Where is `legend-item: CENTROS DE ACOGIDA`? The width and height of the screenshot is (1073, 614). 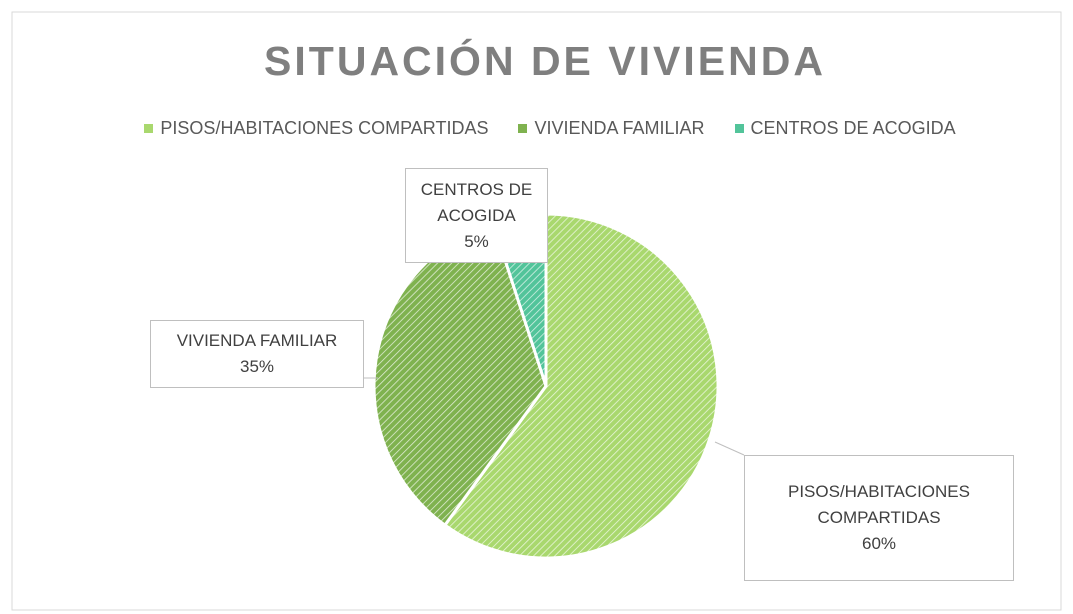
legend-item: CENTROS DE ACOGIDA is located at coordinates (845, 128).